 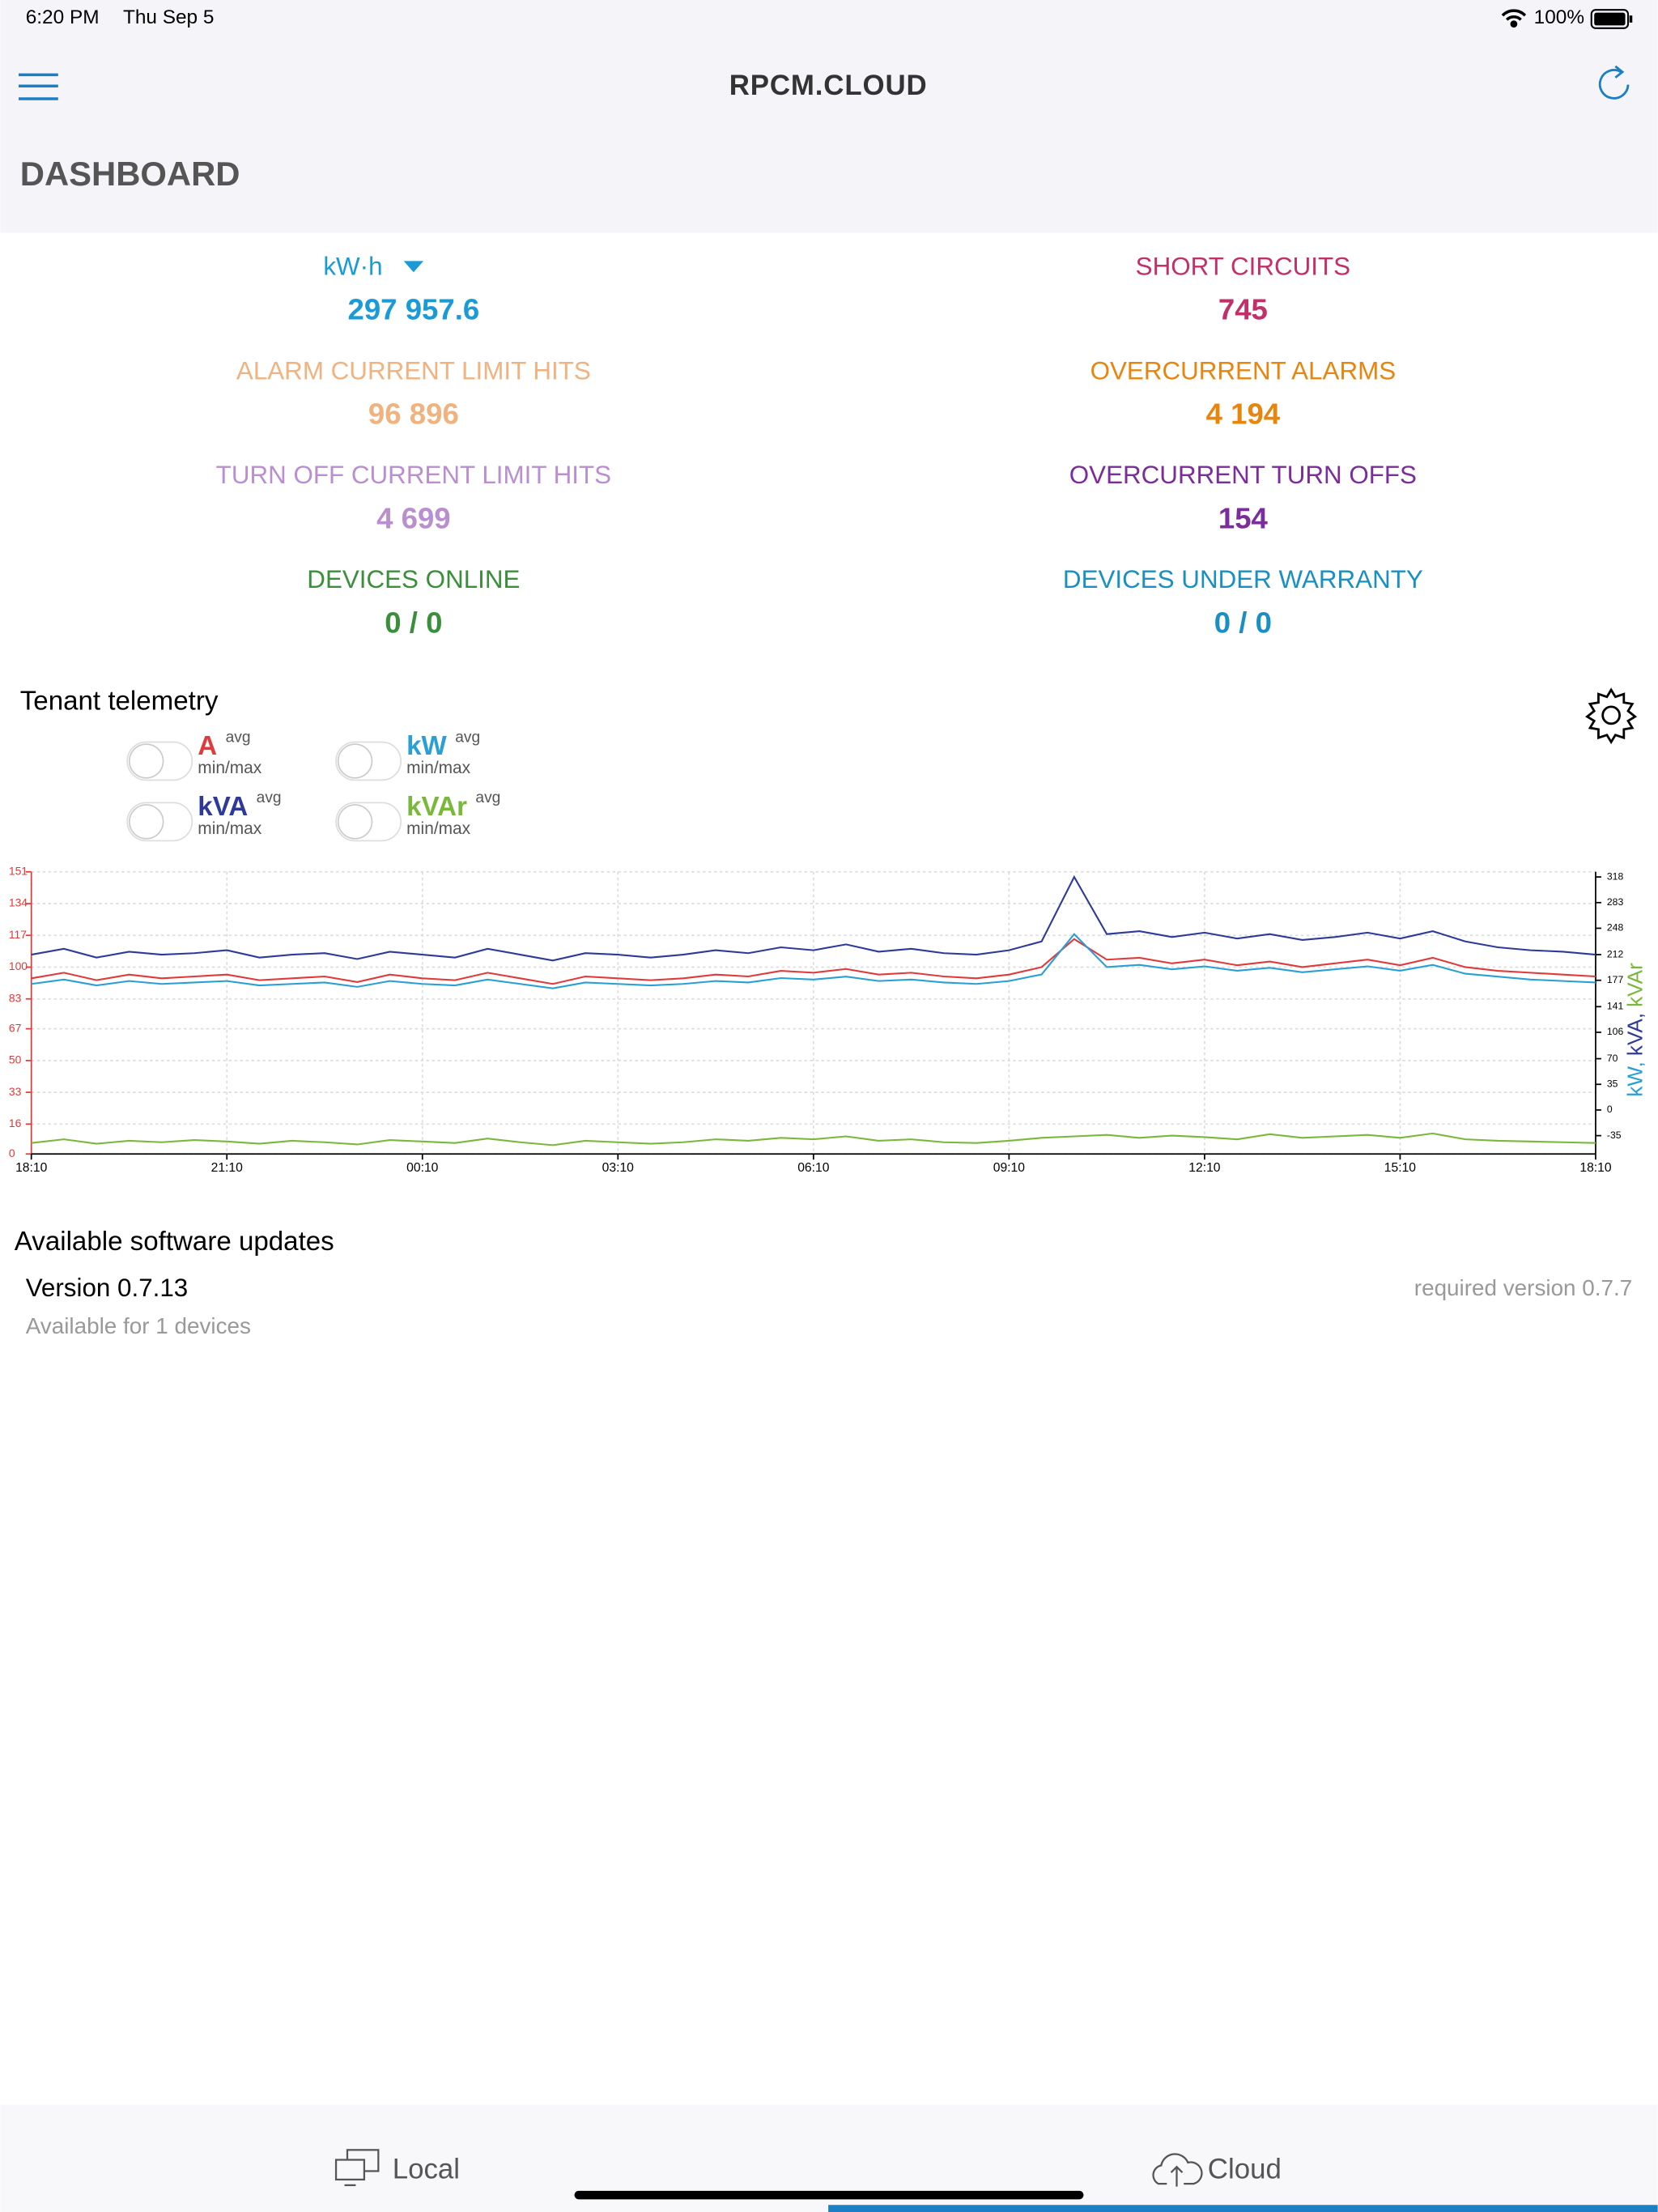 I want to click on y2-axis-label-part: kW,, so click(x=1634, y=1079).